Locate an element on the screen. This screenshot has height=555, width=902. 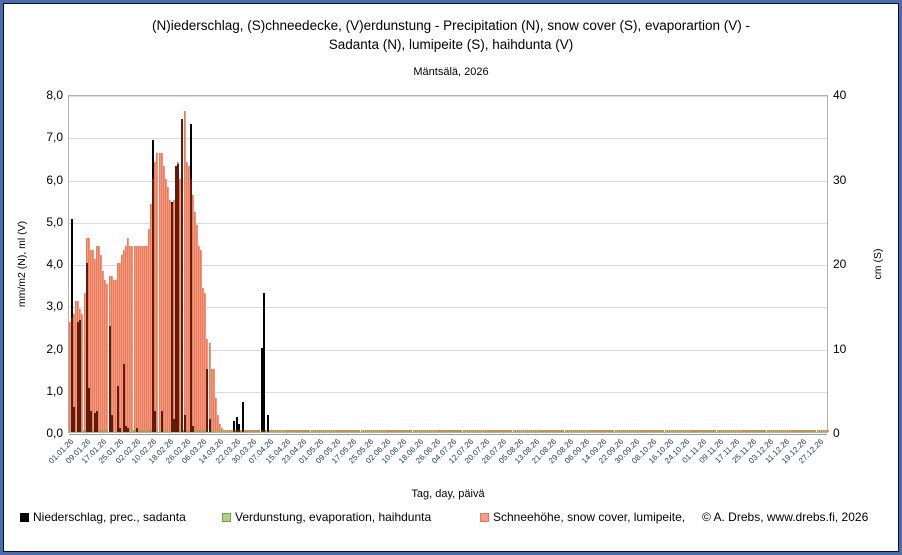
legend-item-evaporation: Verdunstung, evaporation, haihdunta is located at coordinates (326, 517).